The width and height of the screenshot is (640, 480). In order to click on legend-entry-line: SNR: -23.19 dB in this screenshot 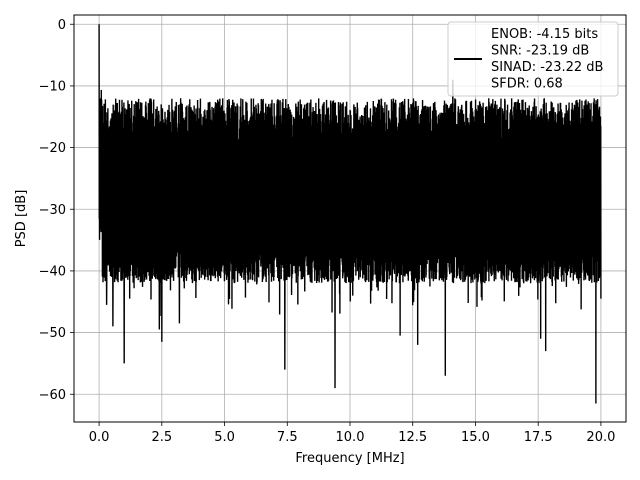, I will do `click(540, 51)`.